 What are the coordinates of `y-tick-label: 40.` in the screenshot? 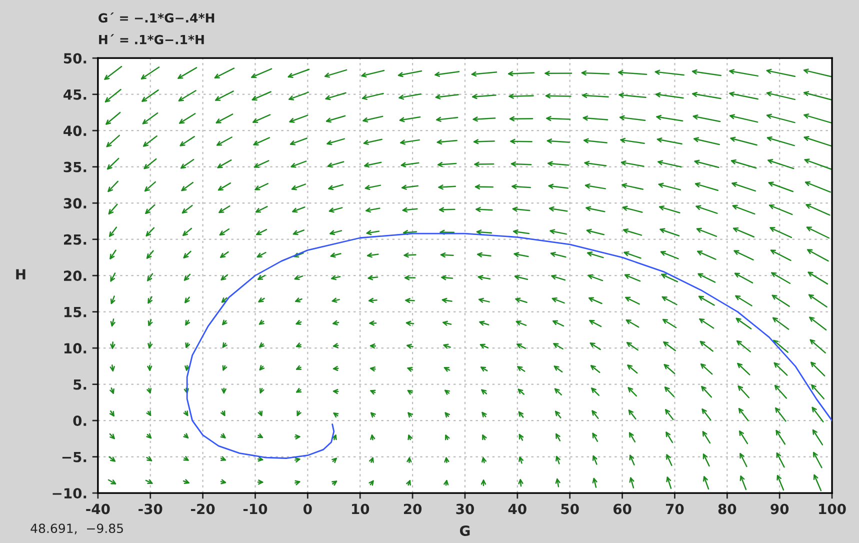 It's located at (75, 131).